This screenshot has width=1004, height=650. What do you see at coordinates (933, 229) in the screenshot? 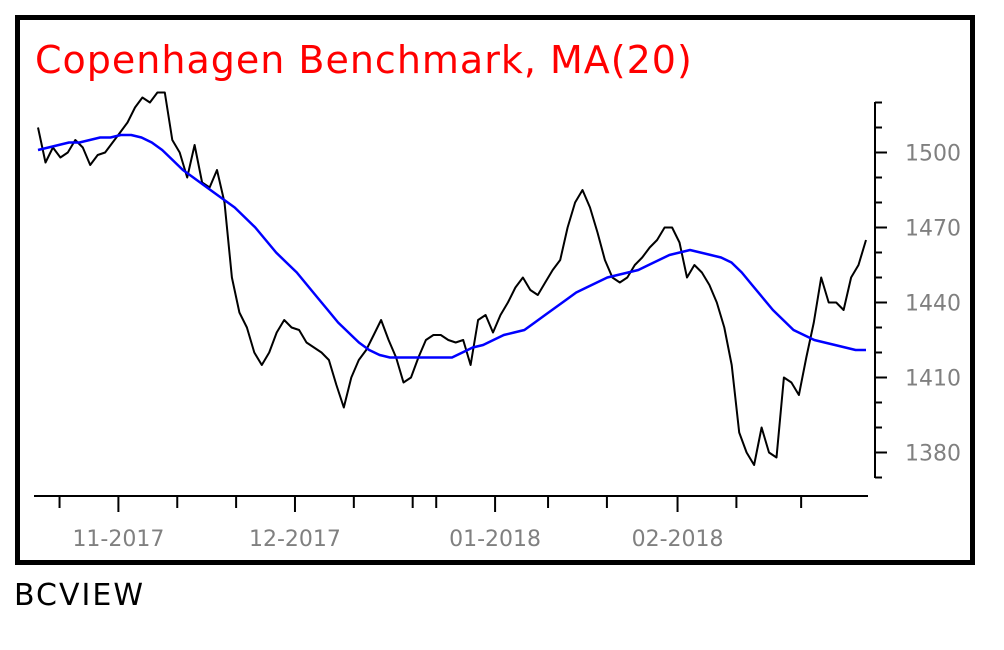
I see `y-tick-label: 1470` at bounding box center [933, 229].